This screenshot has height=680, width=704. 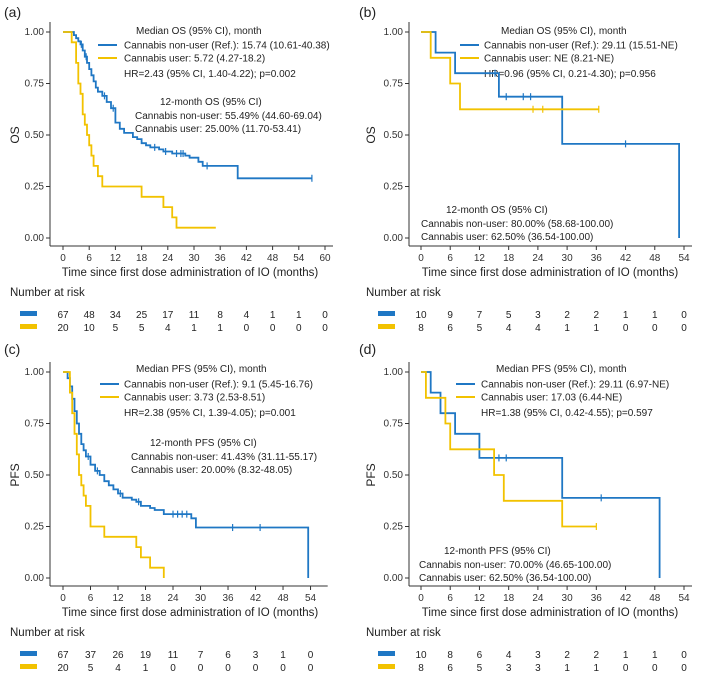 I want to click on risk-count: 17, so click(x=168, y=315).